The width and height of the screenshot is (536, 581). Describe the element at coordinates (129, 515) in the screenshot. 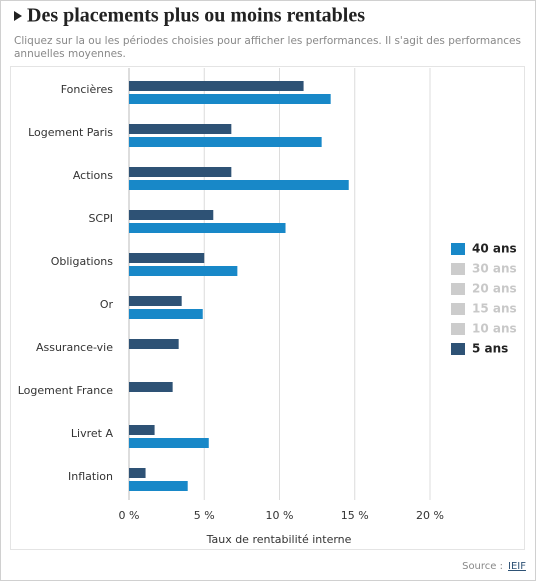

I see `x-tick-label: 0 %` at that location.